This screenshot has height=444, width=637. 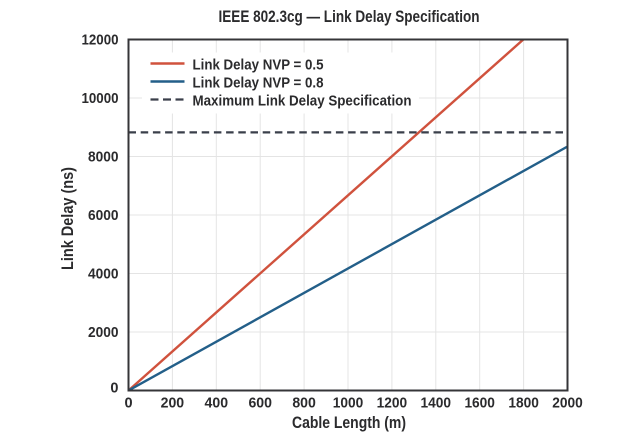 What do you see at coordinates (68, 218) in the screenshot?
I see `svg-text: Link Delay (ns)` at bounding box center [68, 218].